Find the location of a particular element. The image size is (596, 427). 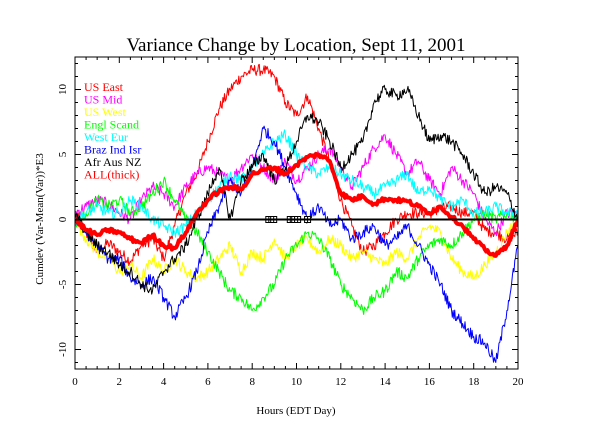

legend-label: West Eur is located at coordinates (106, 137).